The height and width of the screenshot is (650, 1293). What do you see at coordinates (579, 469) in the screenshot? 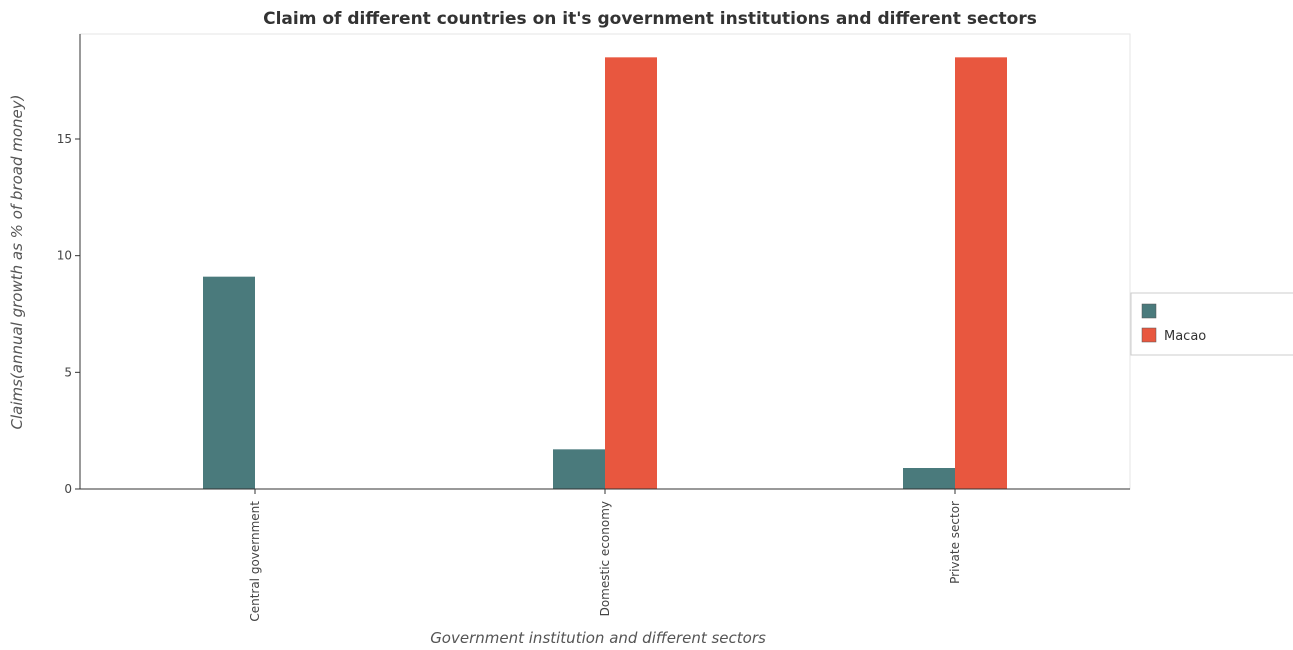
I see `bar-series-1-domestic-economy` at bounding box center [579, 469].